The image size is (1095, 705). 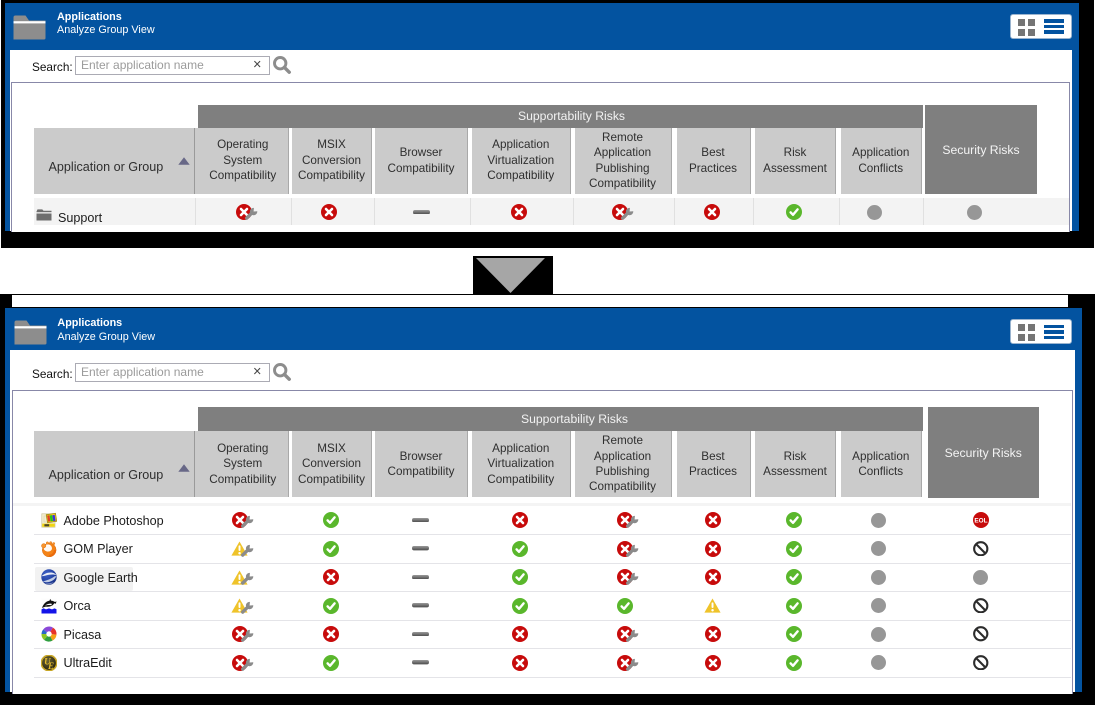 What do you see at coordinates (980, 521) in the screenshot?
I see `svg-text: EOL` at bounding box center [980, 521].